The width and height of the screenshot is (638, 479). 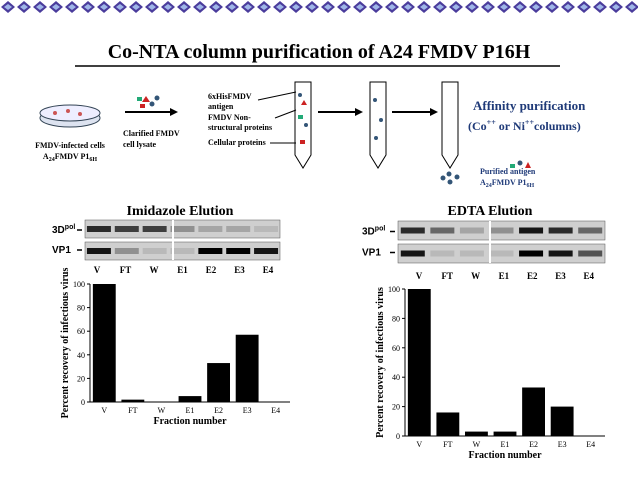 What do you see at coordinates (378, 119) in the screenshot?
I see `column-2-beads` at bounding box center [378, 119].